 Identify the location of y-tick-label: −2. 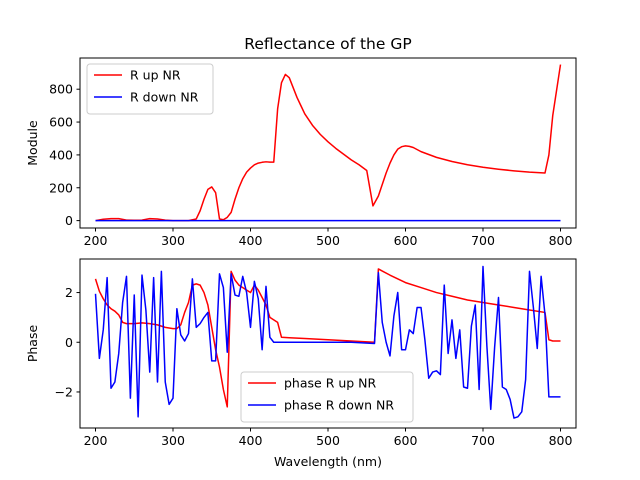
(64, 391).